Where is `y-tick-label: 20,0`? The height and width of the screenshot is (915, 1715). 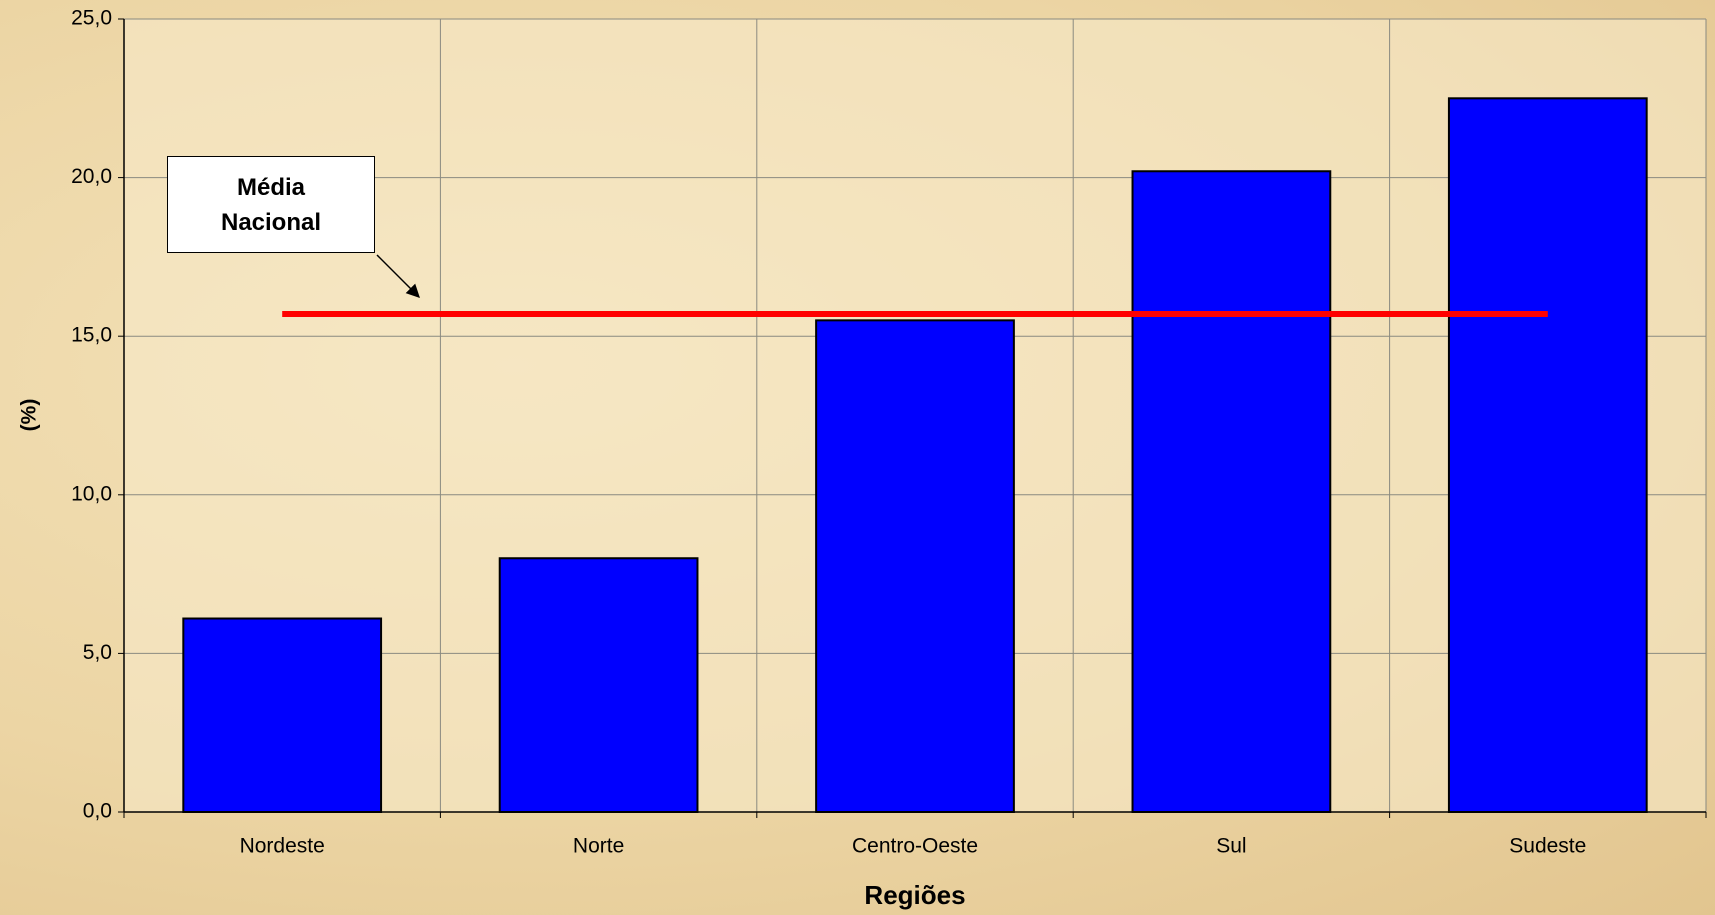
y-tick-label: 20,0 is located at coordinates (91, 176).